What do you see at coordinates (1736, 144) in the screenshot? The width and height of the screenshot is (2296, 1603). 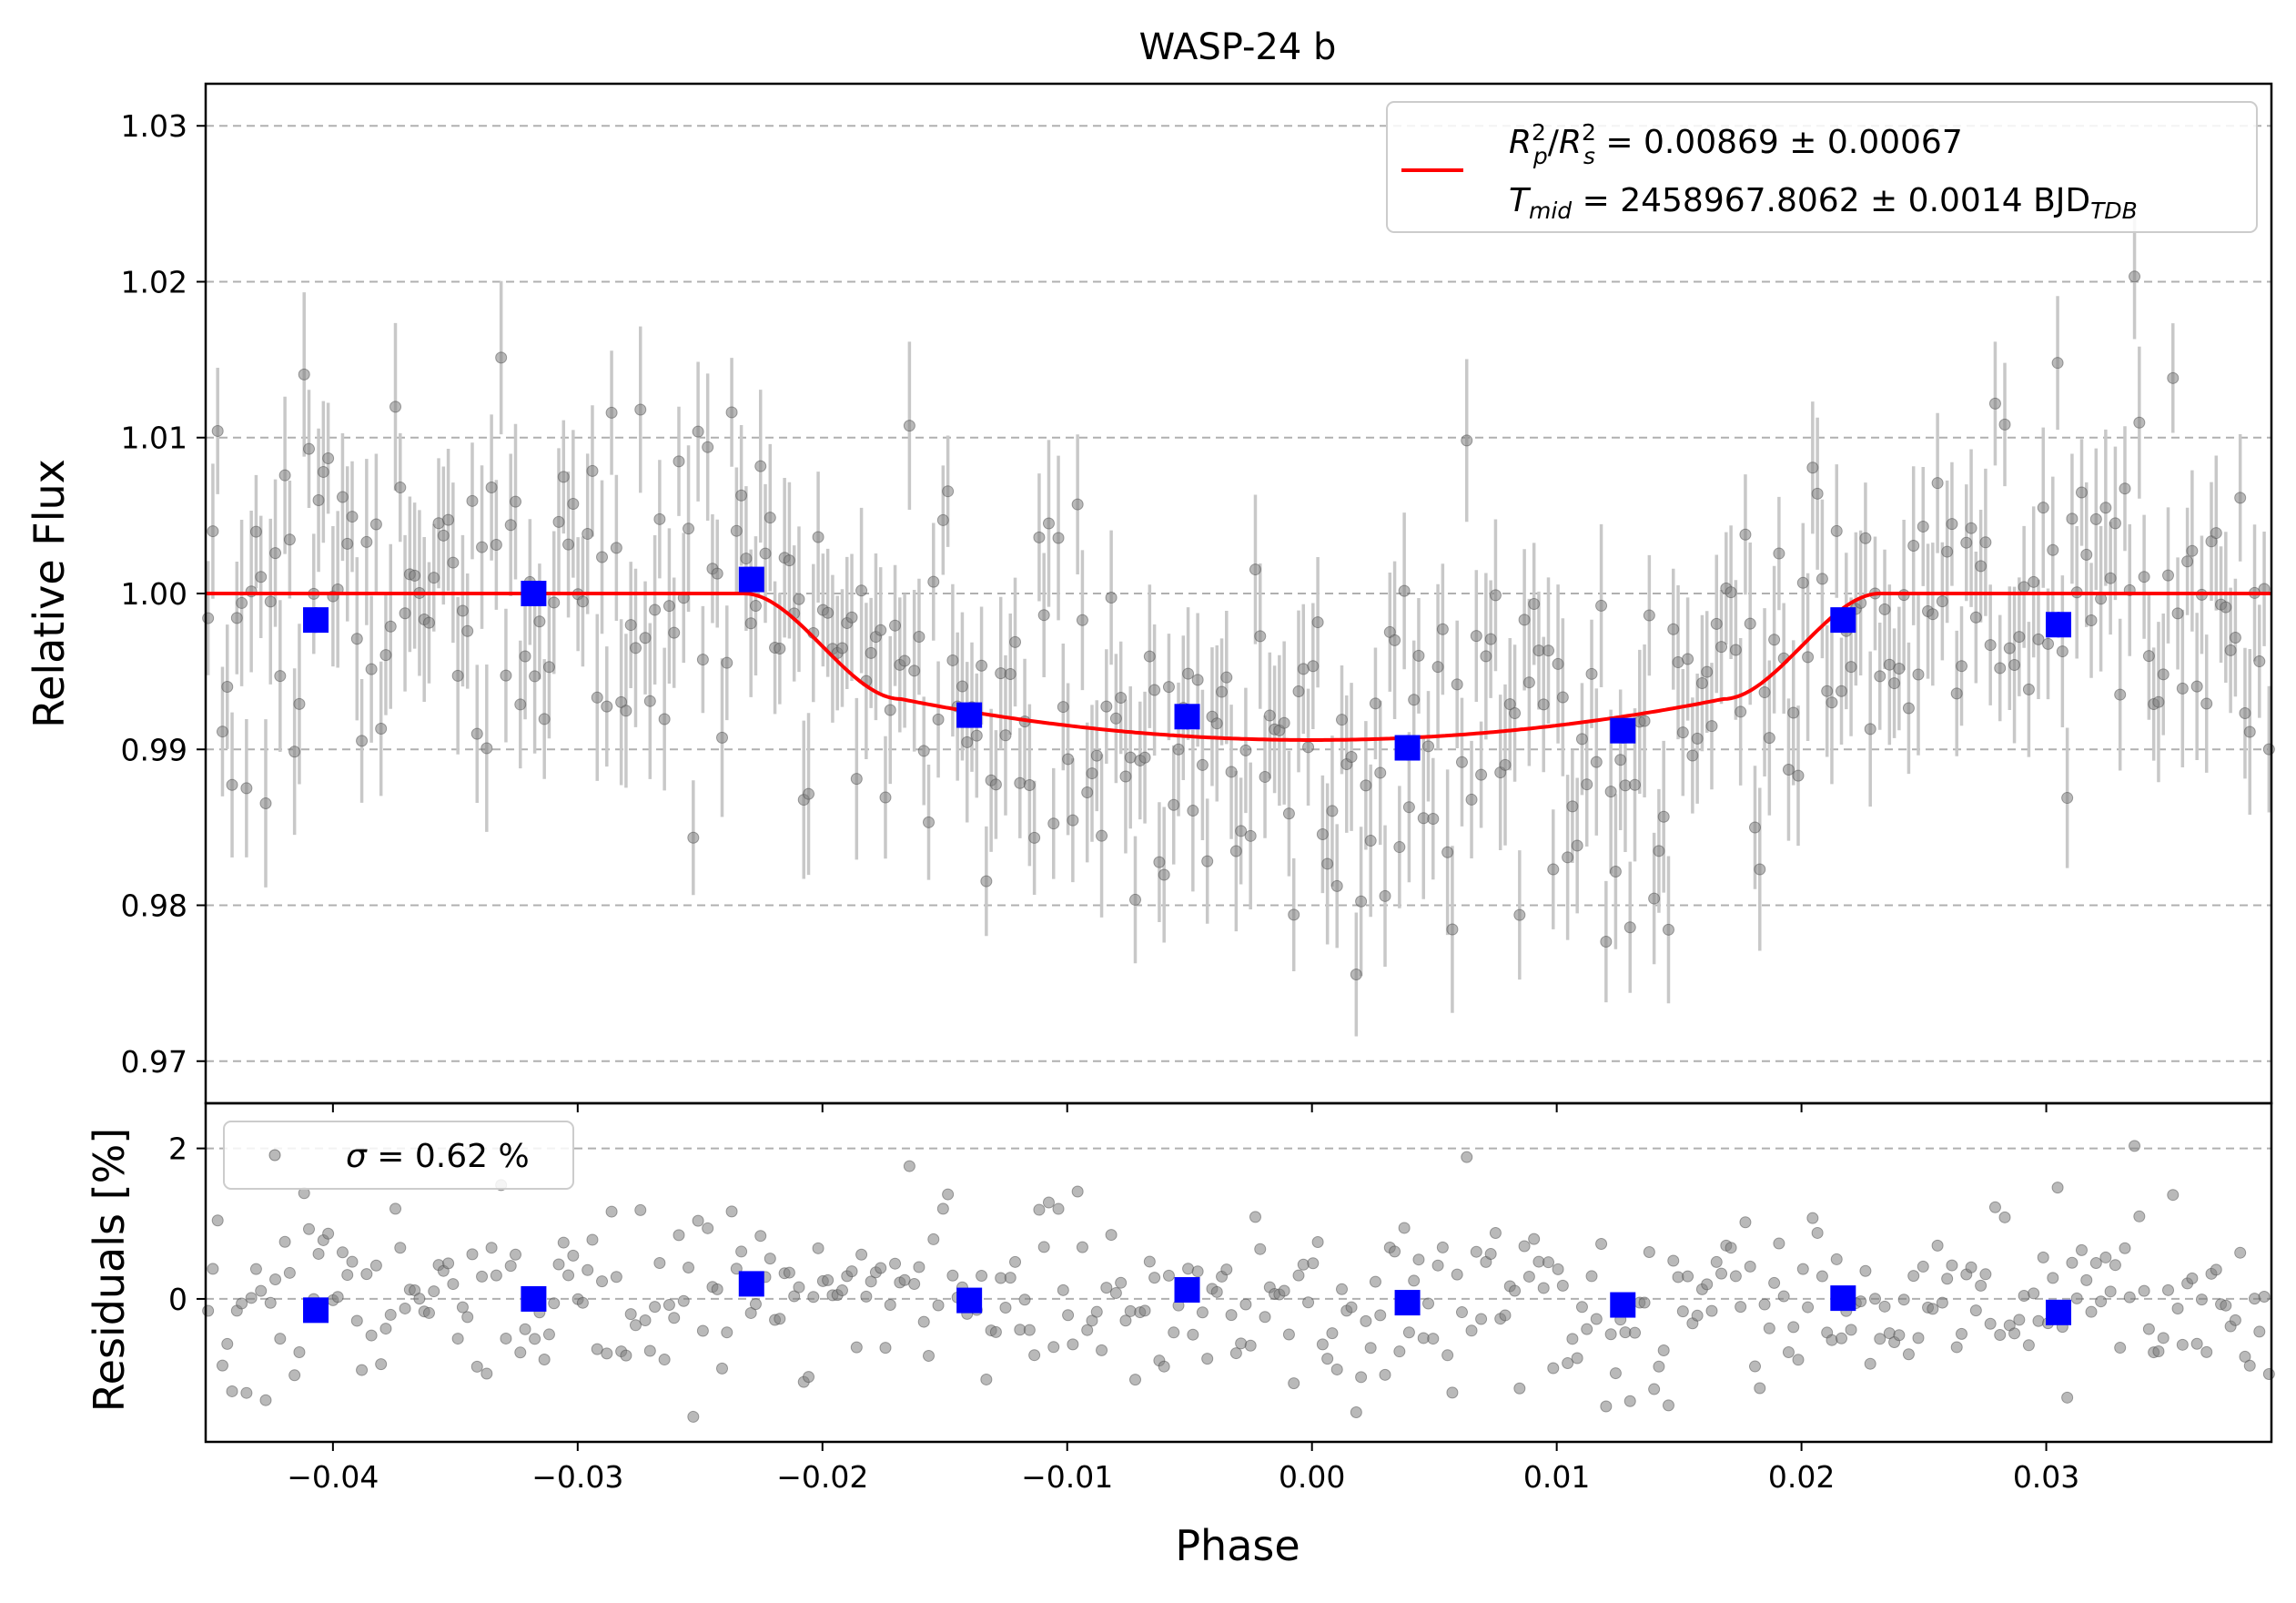 I see `legend-depth-label: R2 p/R2 s = 0.00869 ± 0.00067` at bounding box center [1736, 144].